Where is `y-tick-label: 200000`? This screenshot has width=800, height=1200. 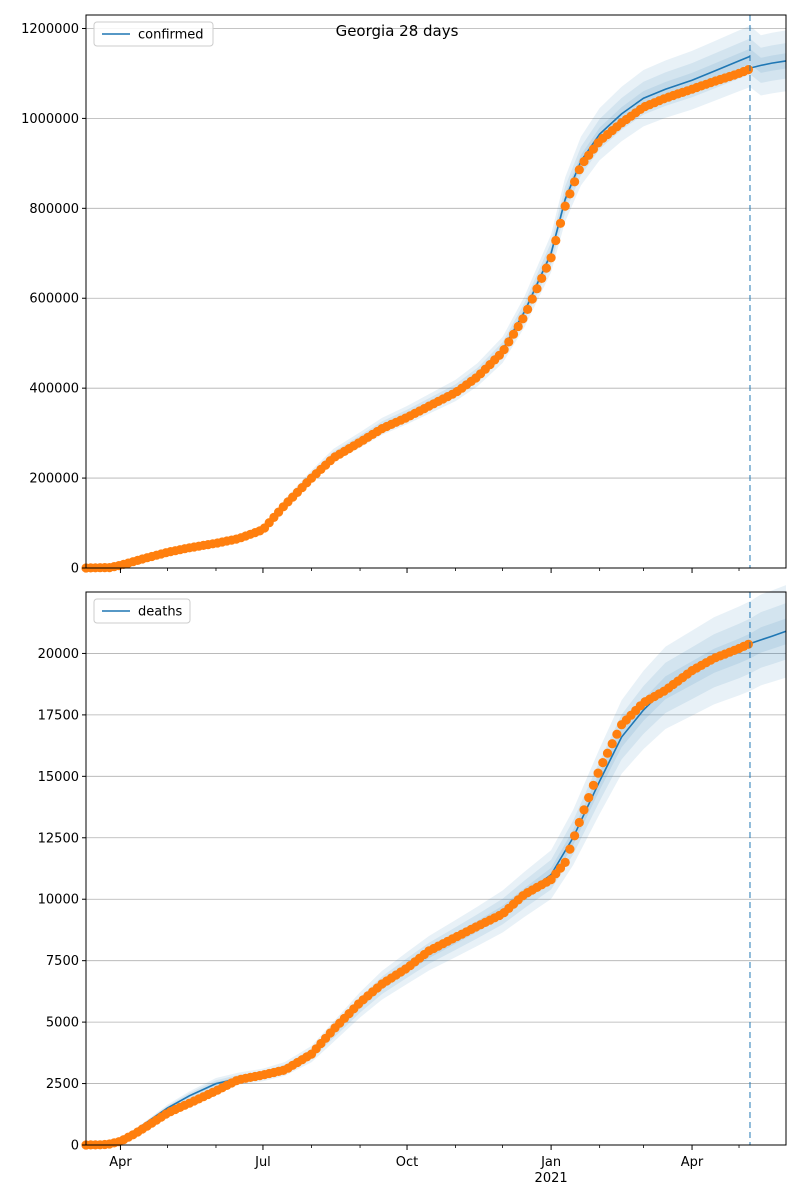 y-tick-label: 200000 is located at coordinates (54, 479).